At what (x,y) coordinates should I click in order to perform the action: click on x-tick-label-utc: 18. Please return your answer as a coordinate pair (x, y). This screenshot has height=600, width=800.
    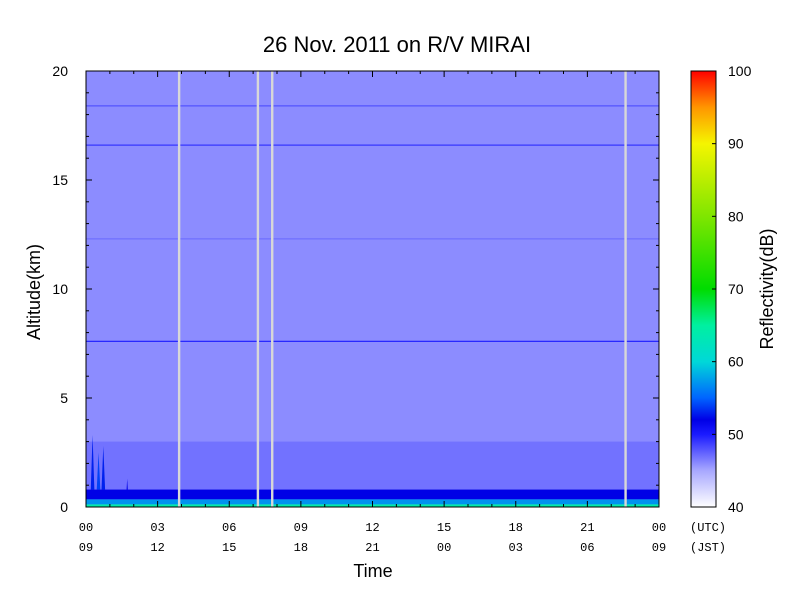
    Looking at the image, I should click on (516, 528).